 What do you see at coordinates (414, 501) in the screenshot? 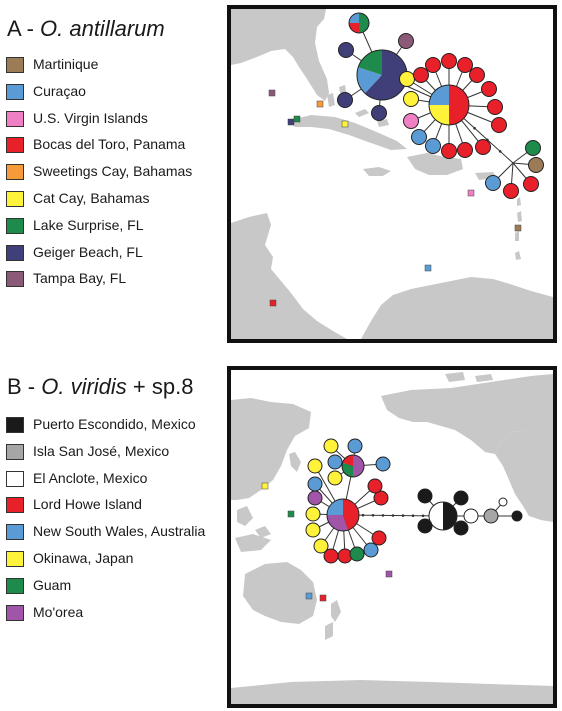
I see `haplotype-network-b` at bounding box center [414, 501].